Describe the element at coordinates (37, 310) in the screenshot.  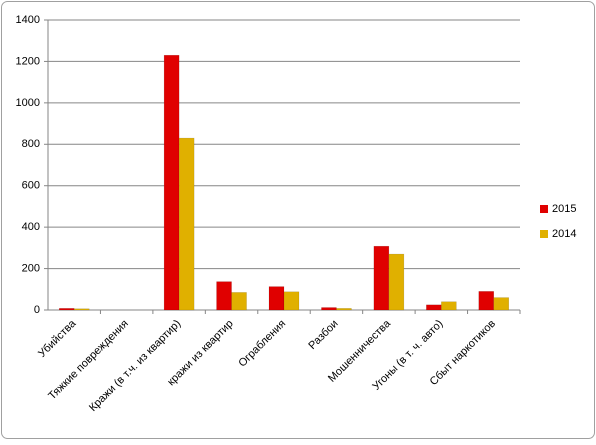
I see `y-tick-label: 0` at that location.